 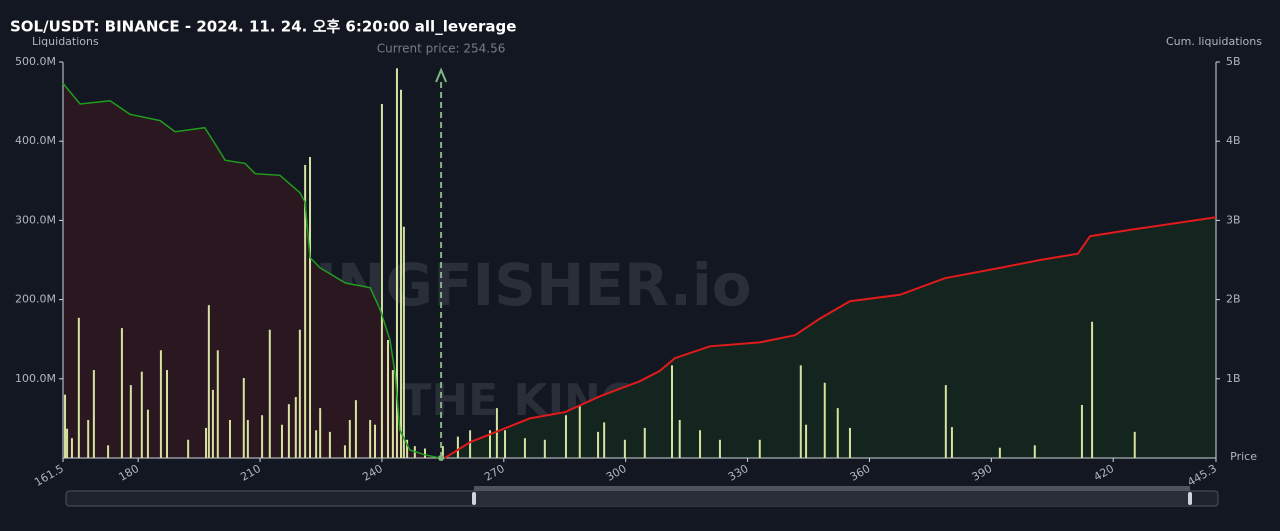 What do you see at coordinates (1243, 456) in the screenshot?
I see `x-axis-label: Price` at bounding box center [1243, 456].